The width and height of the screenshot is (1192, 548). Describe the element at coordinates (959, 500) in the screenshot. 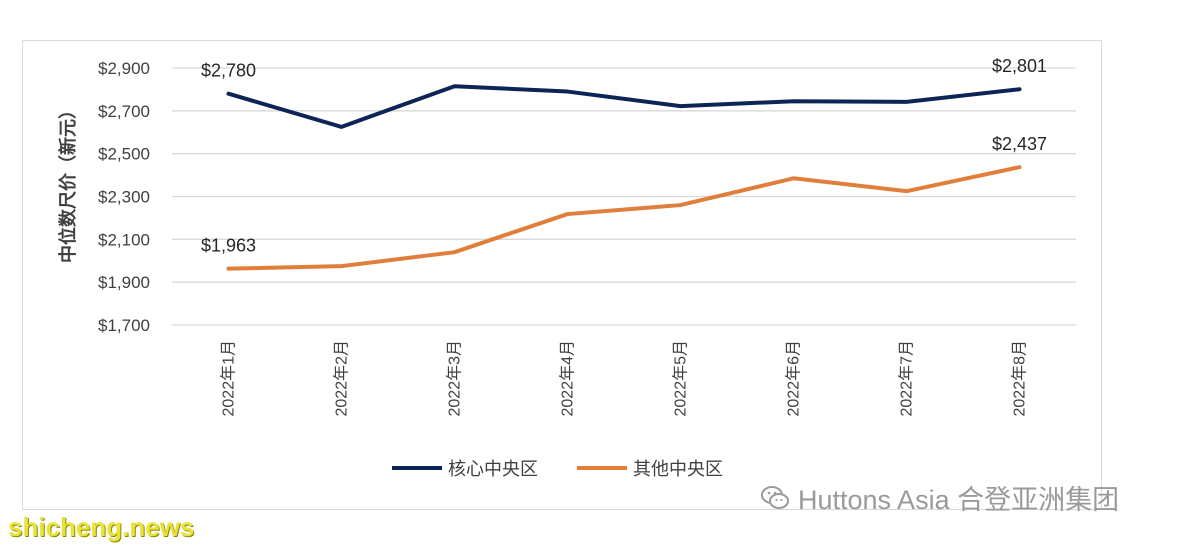

I see `watermark-text: Huttons Asia 合登亚洲集团` at that location.